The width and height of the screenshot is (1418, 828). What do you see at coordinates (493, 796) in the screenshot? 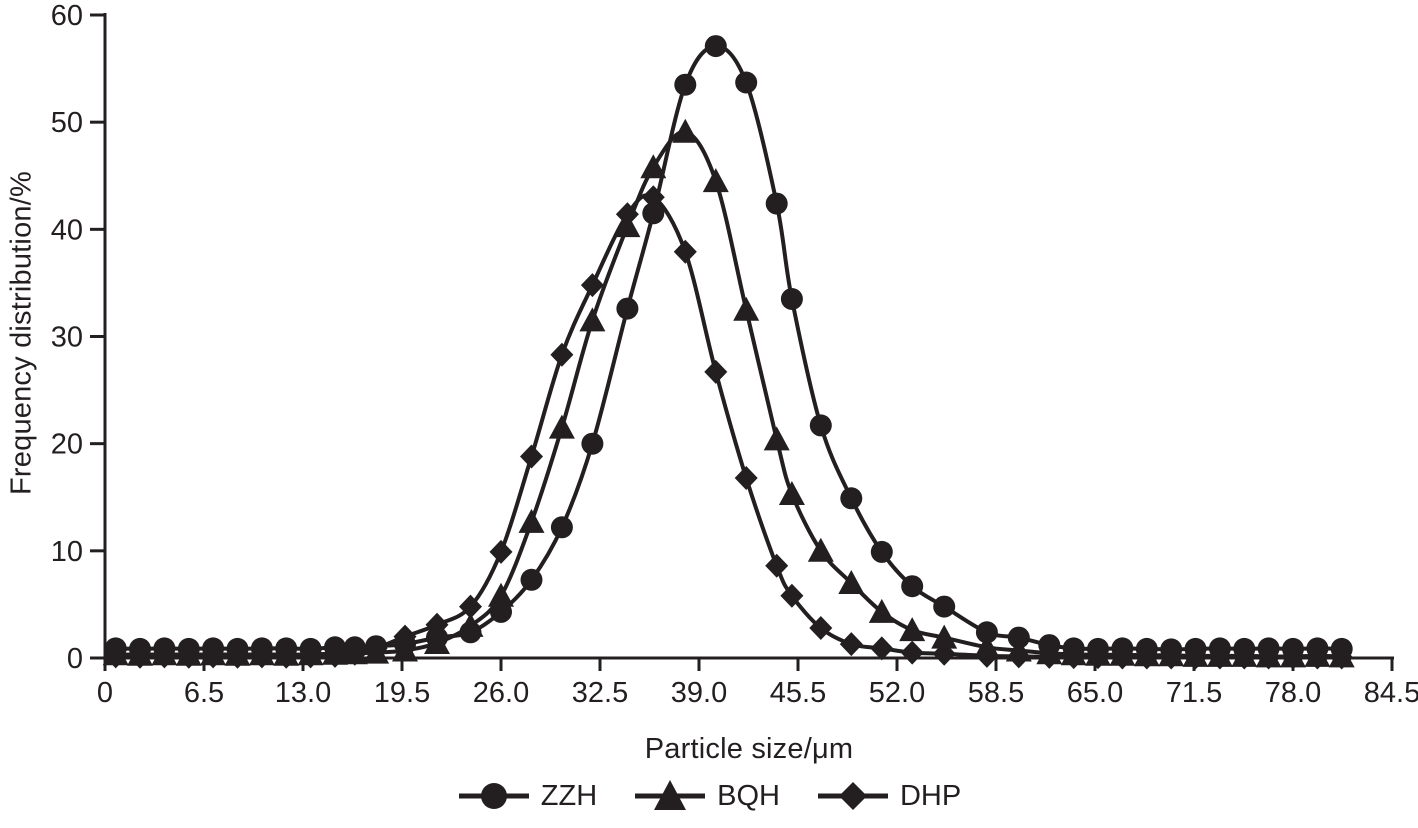
I see `circle-marker-icon` at bounding box center [493, 796].